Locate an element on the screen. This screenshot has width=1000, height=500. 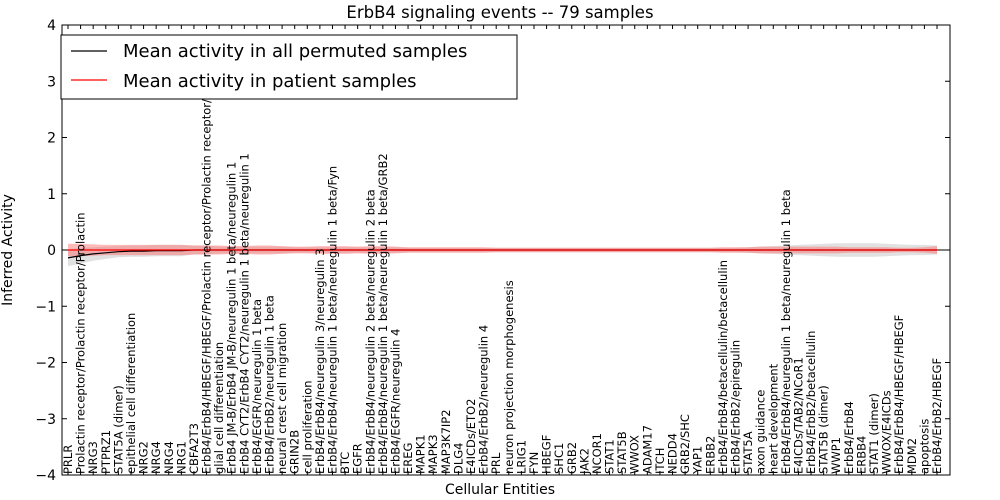
y-tick-label: 3 is located at coordinates (51, 82).